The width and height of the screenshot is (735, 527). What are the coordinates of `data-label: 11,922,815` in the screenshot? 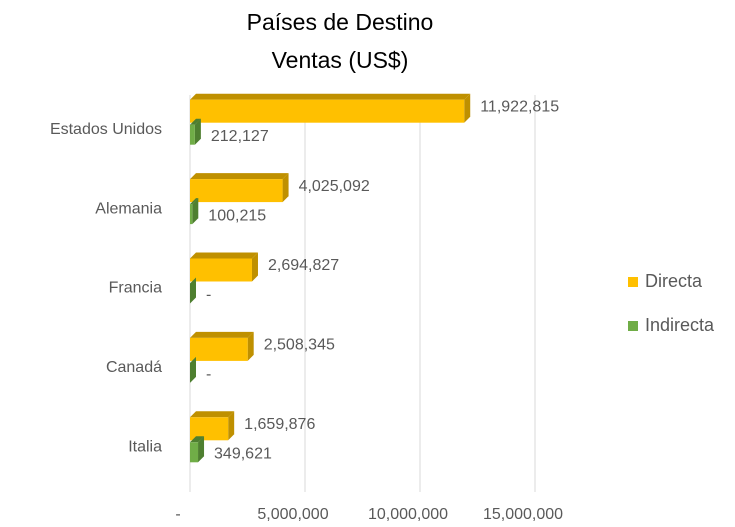 It's located at (519, 106).